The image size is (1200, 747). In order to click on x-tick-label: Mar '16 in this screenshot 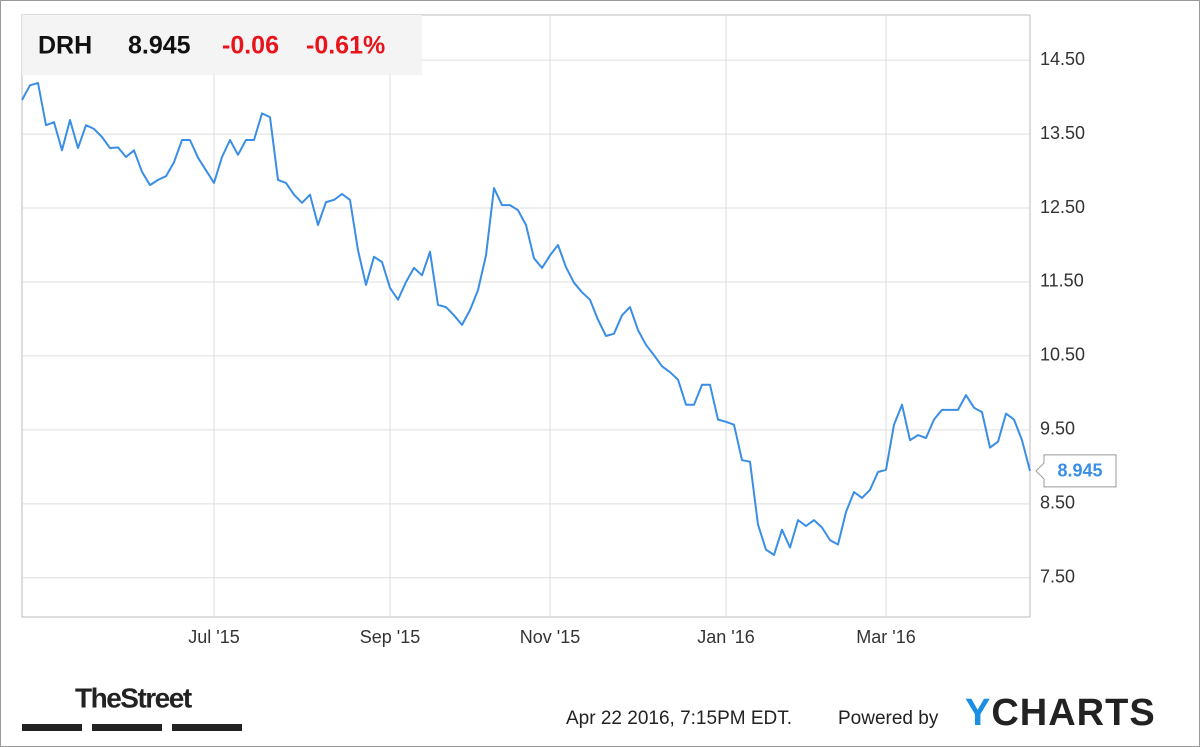, I will do `click(885, 637)`.